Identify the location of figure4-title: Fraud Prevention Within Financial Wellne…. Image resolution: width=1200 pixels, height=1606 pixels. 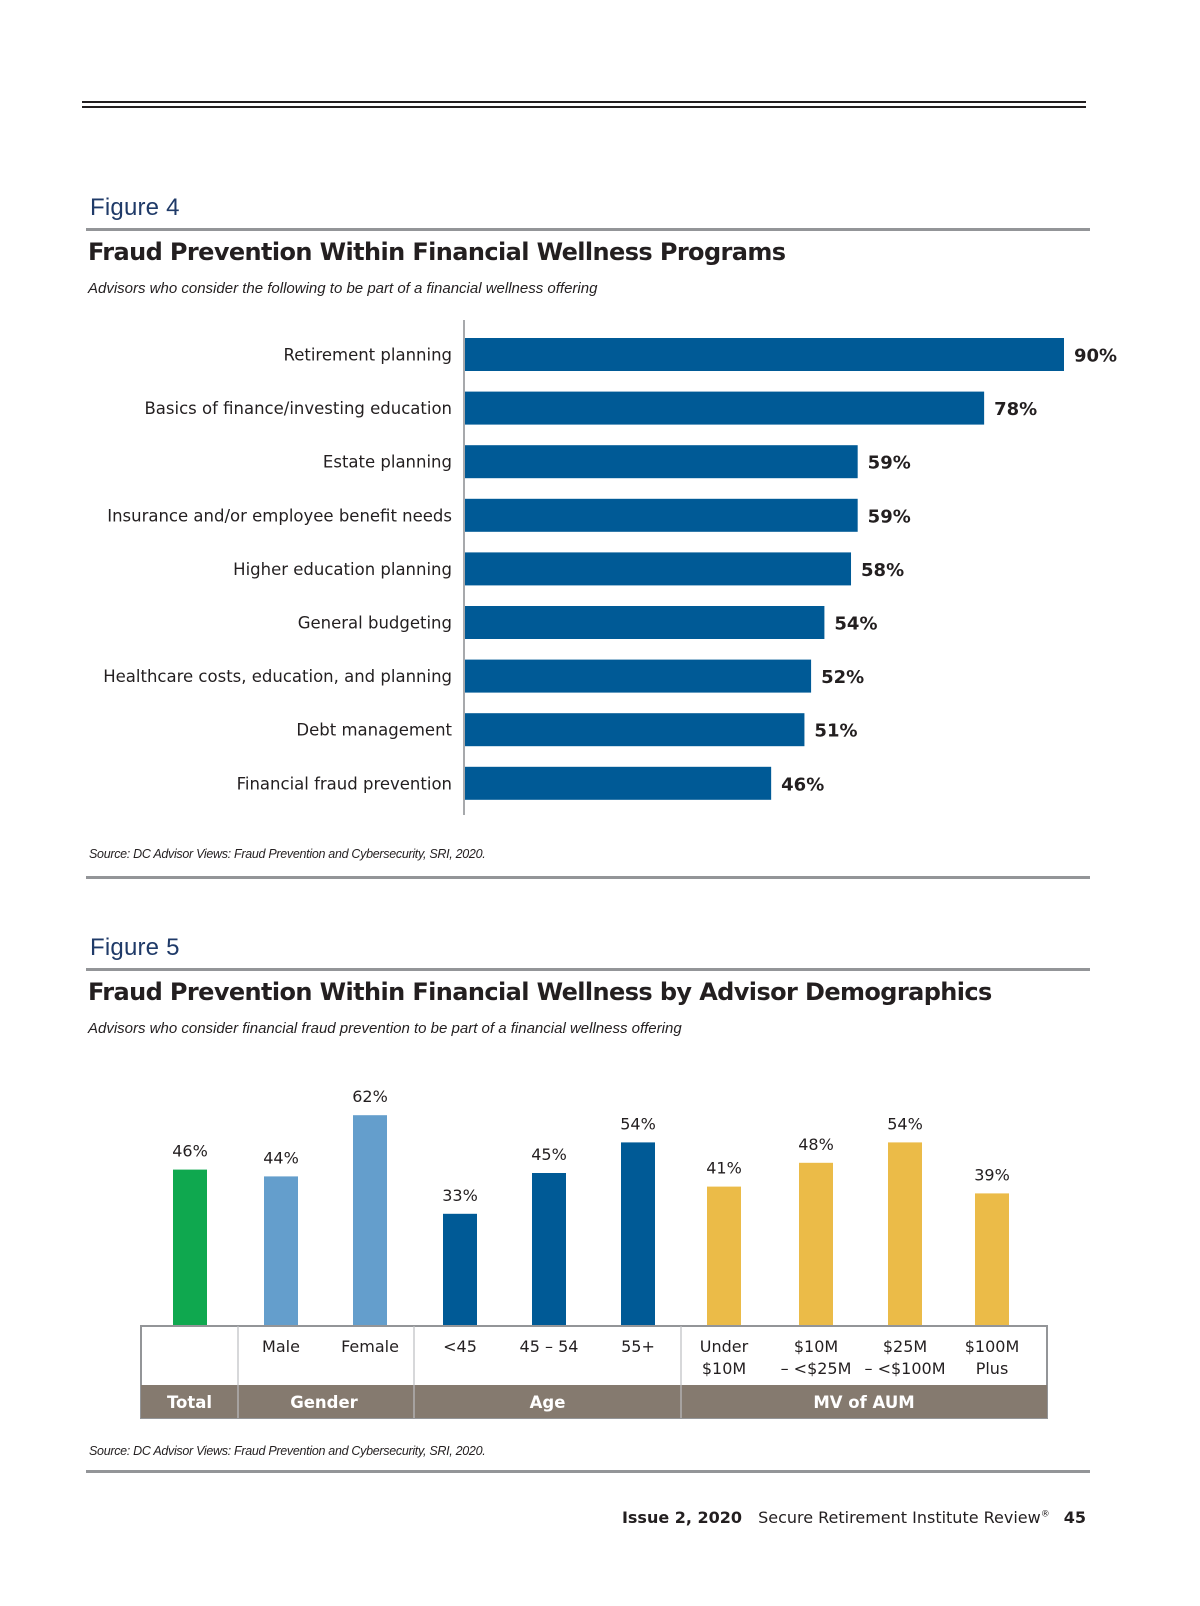
(437, 252).